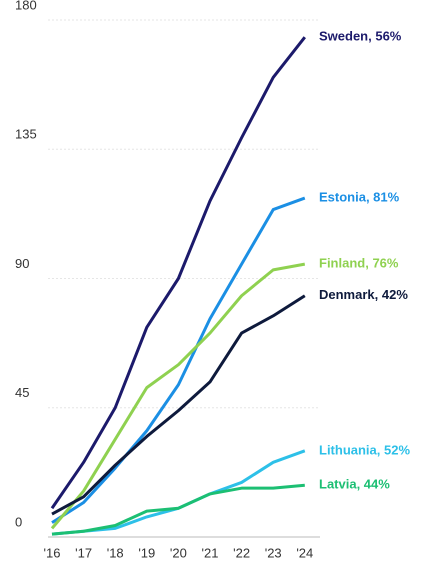 This screenshot has width=432, height=566. Describe the element at coordinates (146, 552) in the screenshot. I see `x-tick-label: '19` at that location.